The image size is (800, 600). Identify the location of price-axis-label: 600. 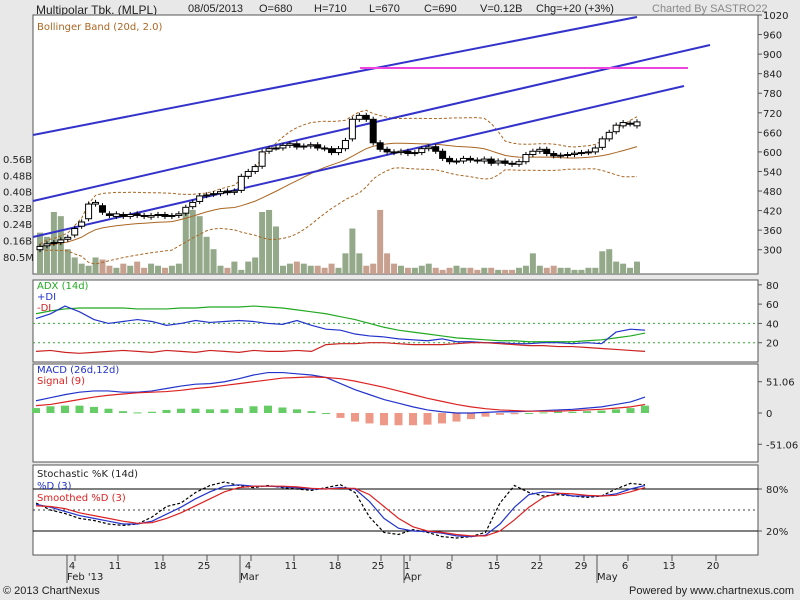
(772, 153).